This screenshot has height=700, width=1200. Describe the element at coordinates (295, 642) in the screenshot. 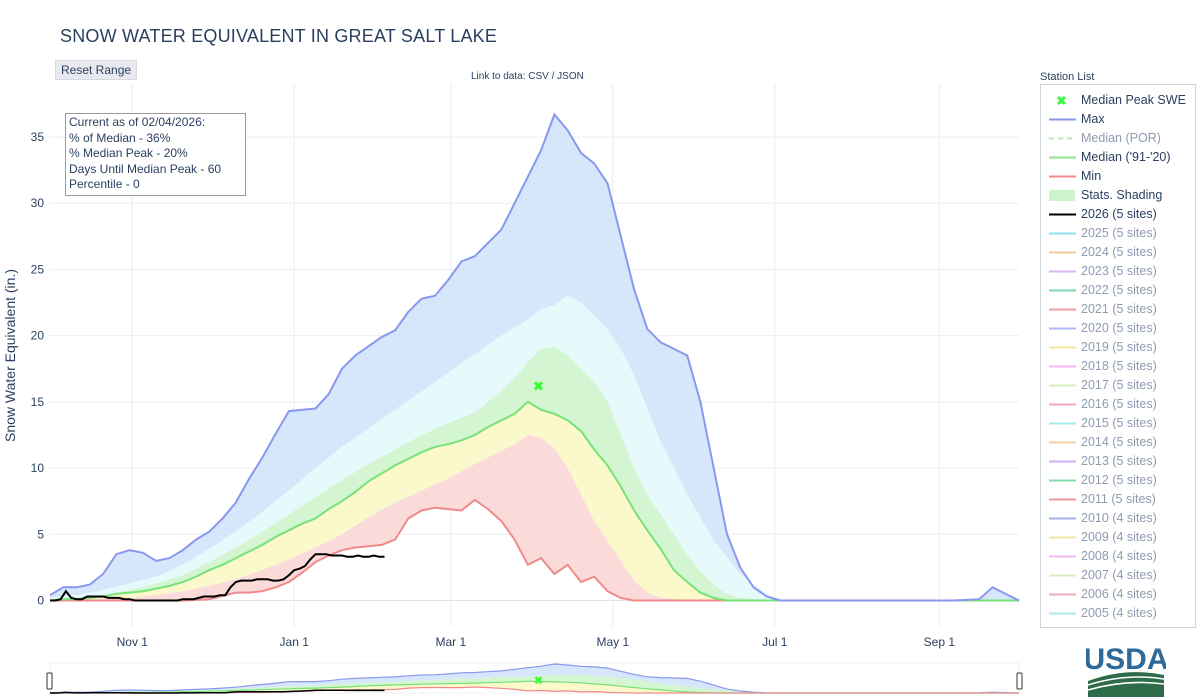

I see `x-tick-label: Jan 1` at that location.